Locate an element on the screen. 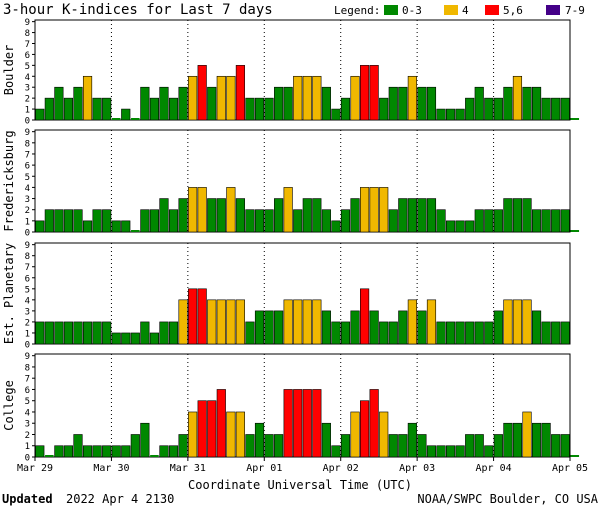 This screenshot has height=510, width=600. y-tick-label: 7 is located at coordinates (27, 380).